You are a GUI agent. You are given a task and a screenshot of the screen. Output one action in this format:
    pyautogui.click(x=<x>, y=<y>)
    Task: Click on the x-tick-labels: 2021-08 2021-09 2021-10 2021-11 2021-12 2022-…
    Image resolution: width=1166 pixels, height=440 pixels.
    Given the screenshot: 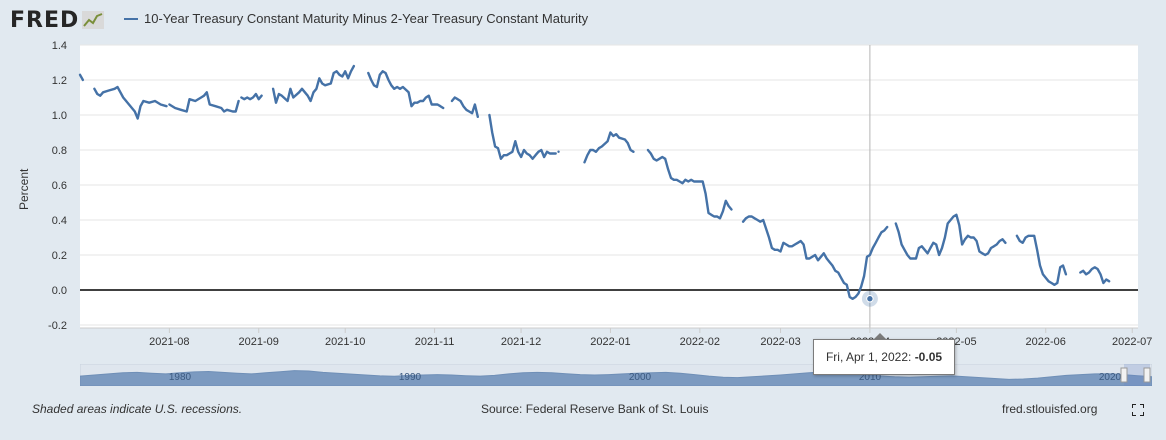 What is the action you would take?
    pyautogui.click(x=650, y=338)
    